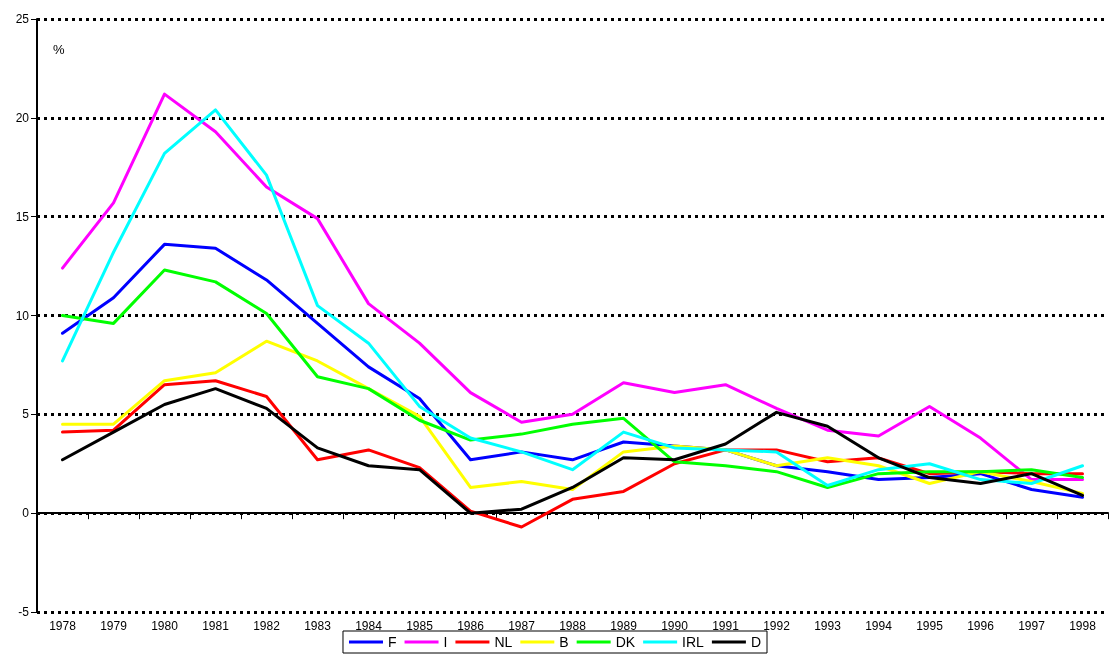 The height and width of the screenshot is (659, 1110). I want to click on x-tick-label: 1993, so click(828, 626).